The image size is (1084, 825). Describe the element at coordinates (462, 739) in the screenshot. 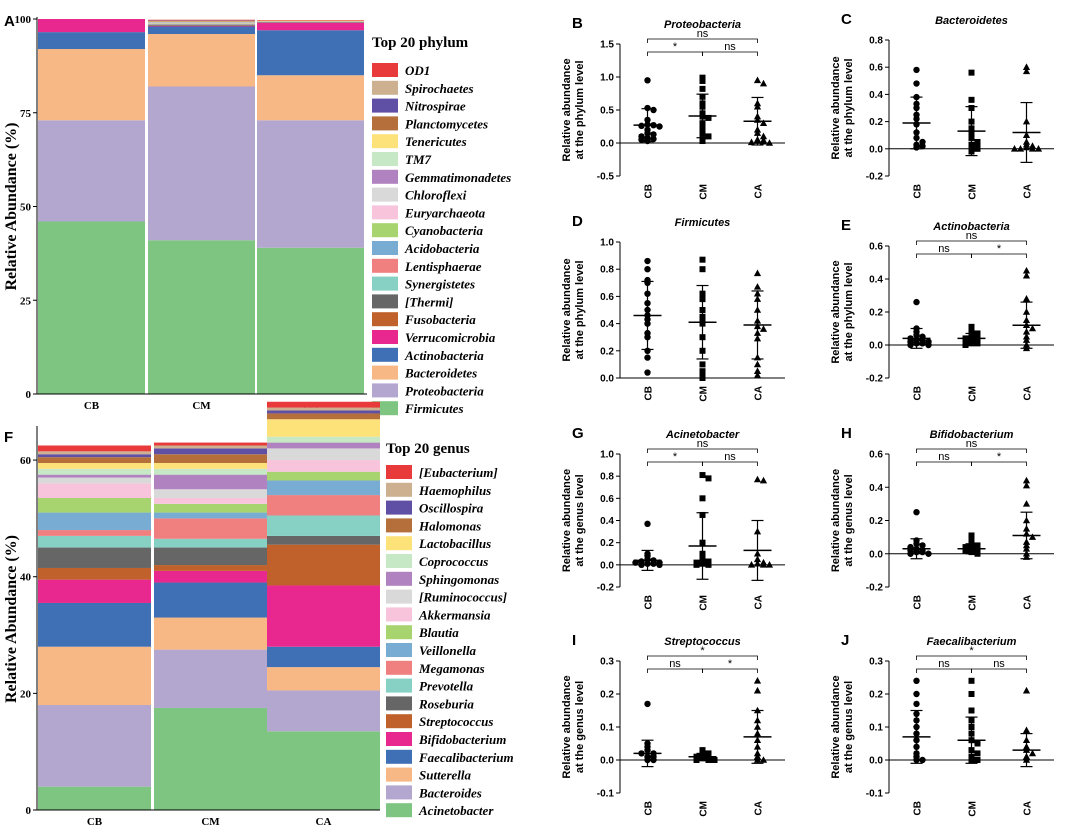

I see `legend-label-bifidobacterium: Bifidobacterium` at that location.